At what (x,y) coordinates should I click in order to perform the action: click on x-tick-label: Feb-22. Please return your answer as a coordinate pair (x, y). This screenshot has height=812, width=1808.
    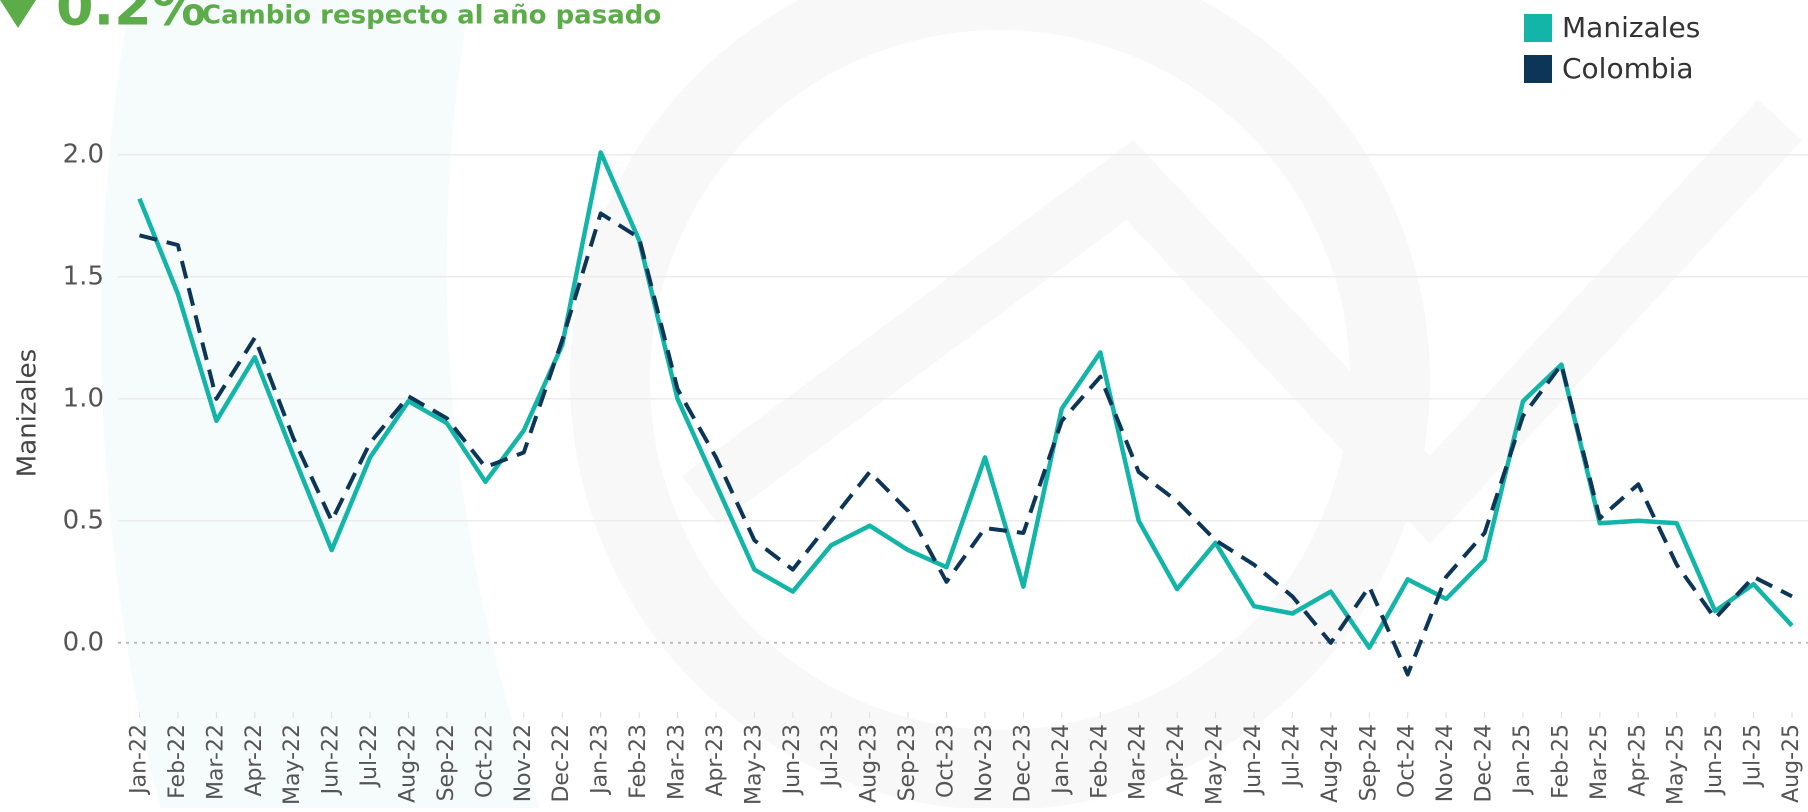
    Looking at the image, I should click on (177, 761).